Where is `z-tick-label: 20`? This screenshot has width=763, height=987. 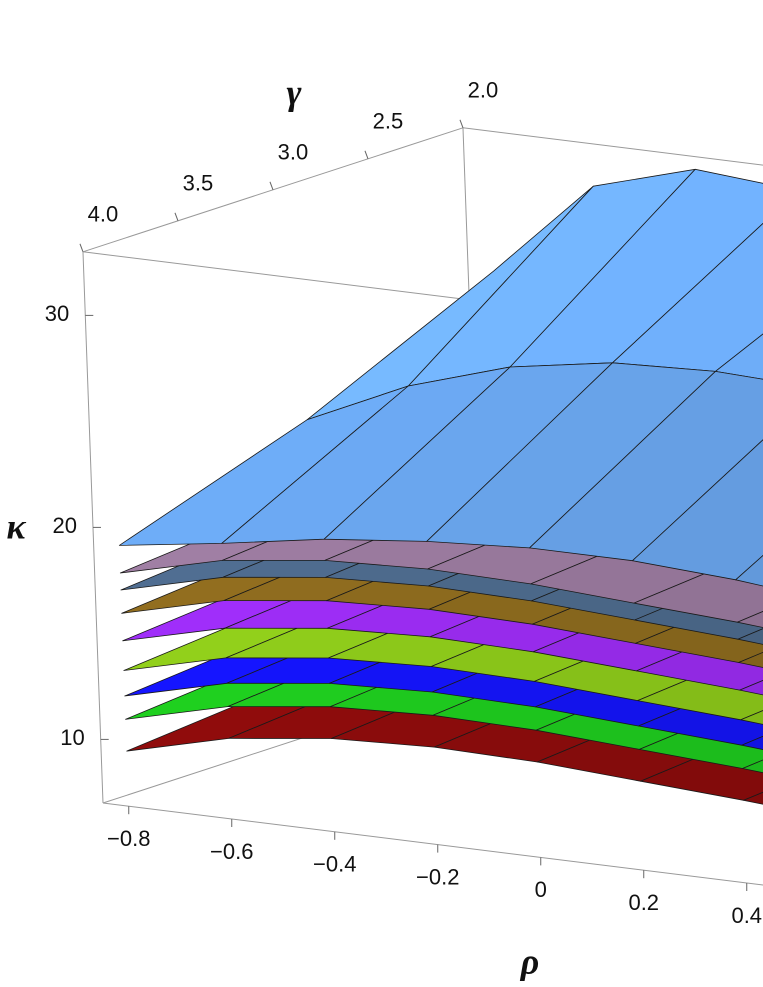
z-tick-label: 20 is located at coordinates (65, 525).